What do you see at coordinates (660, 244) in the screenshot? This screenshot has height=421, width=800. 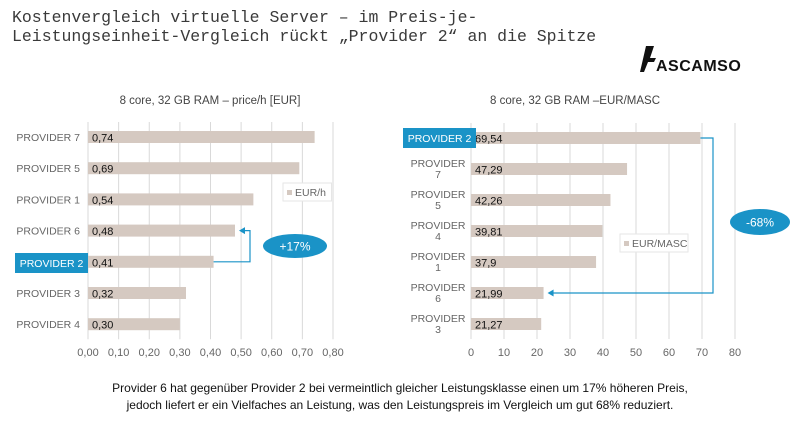 I see `legend-label: EUR/MASC` at bounding box center [660, 244].